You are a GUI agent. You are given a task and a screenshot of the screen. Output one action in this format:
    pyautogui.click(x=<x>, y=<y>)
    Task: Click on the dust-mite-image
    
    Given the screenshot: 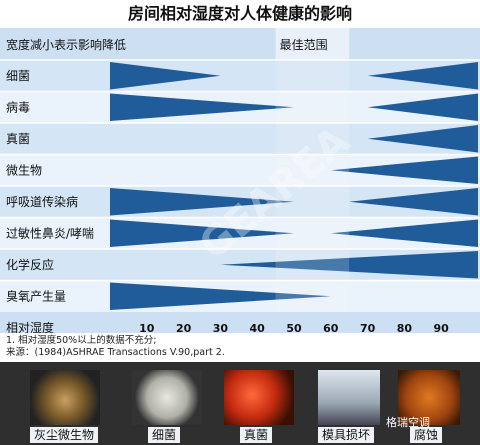 What is the action you would take?
    pyautogui.click(x=65, y=397)
    